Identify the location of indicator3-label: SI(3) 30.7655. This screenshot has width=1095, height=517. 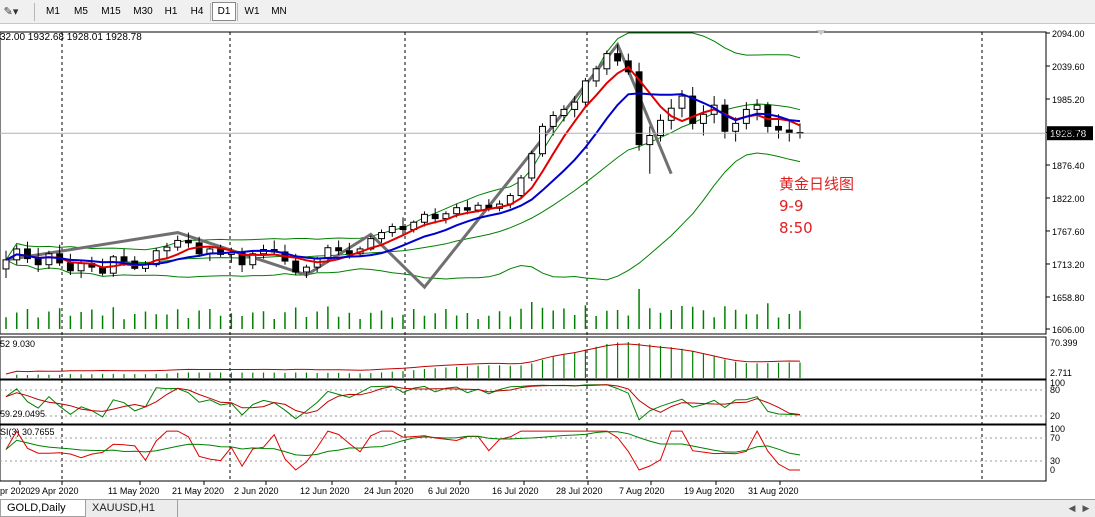
(27, 432).